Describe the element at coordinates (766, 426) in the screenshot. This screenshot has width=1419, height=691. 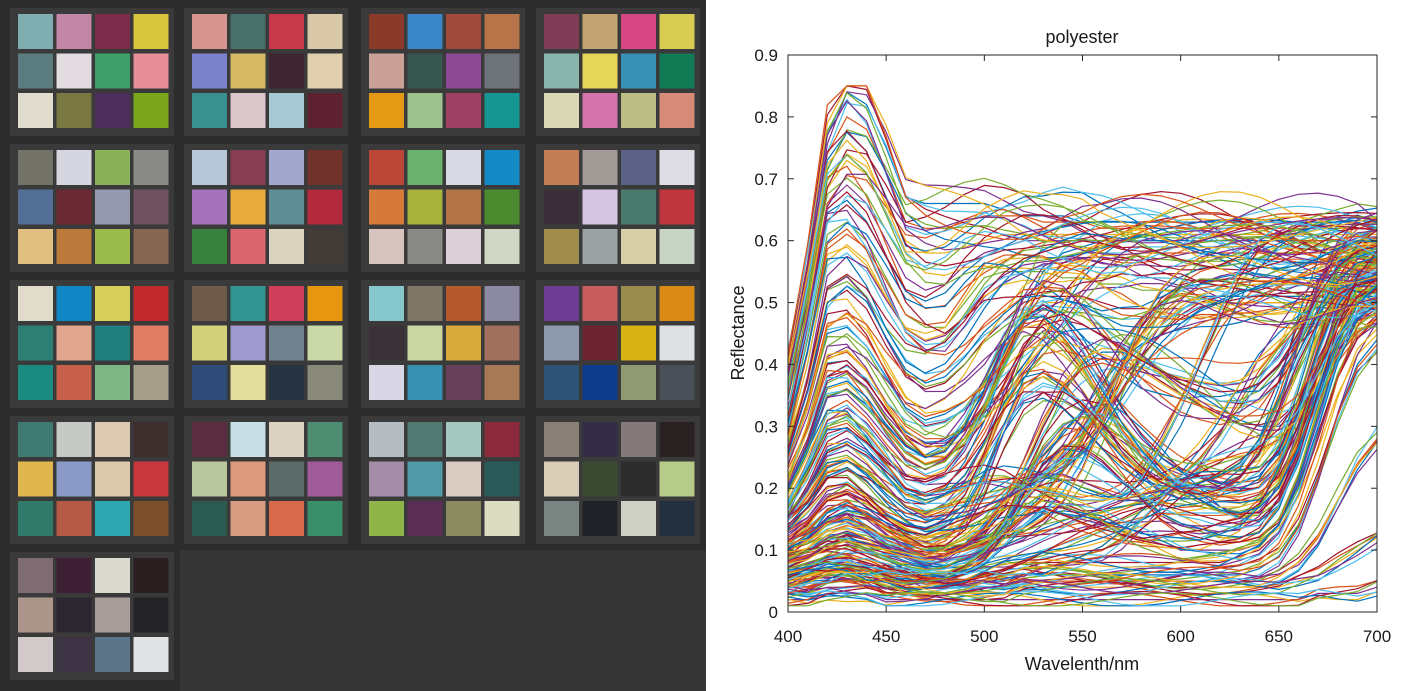
I see `y-tick-label: 0.3` at that location.